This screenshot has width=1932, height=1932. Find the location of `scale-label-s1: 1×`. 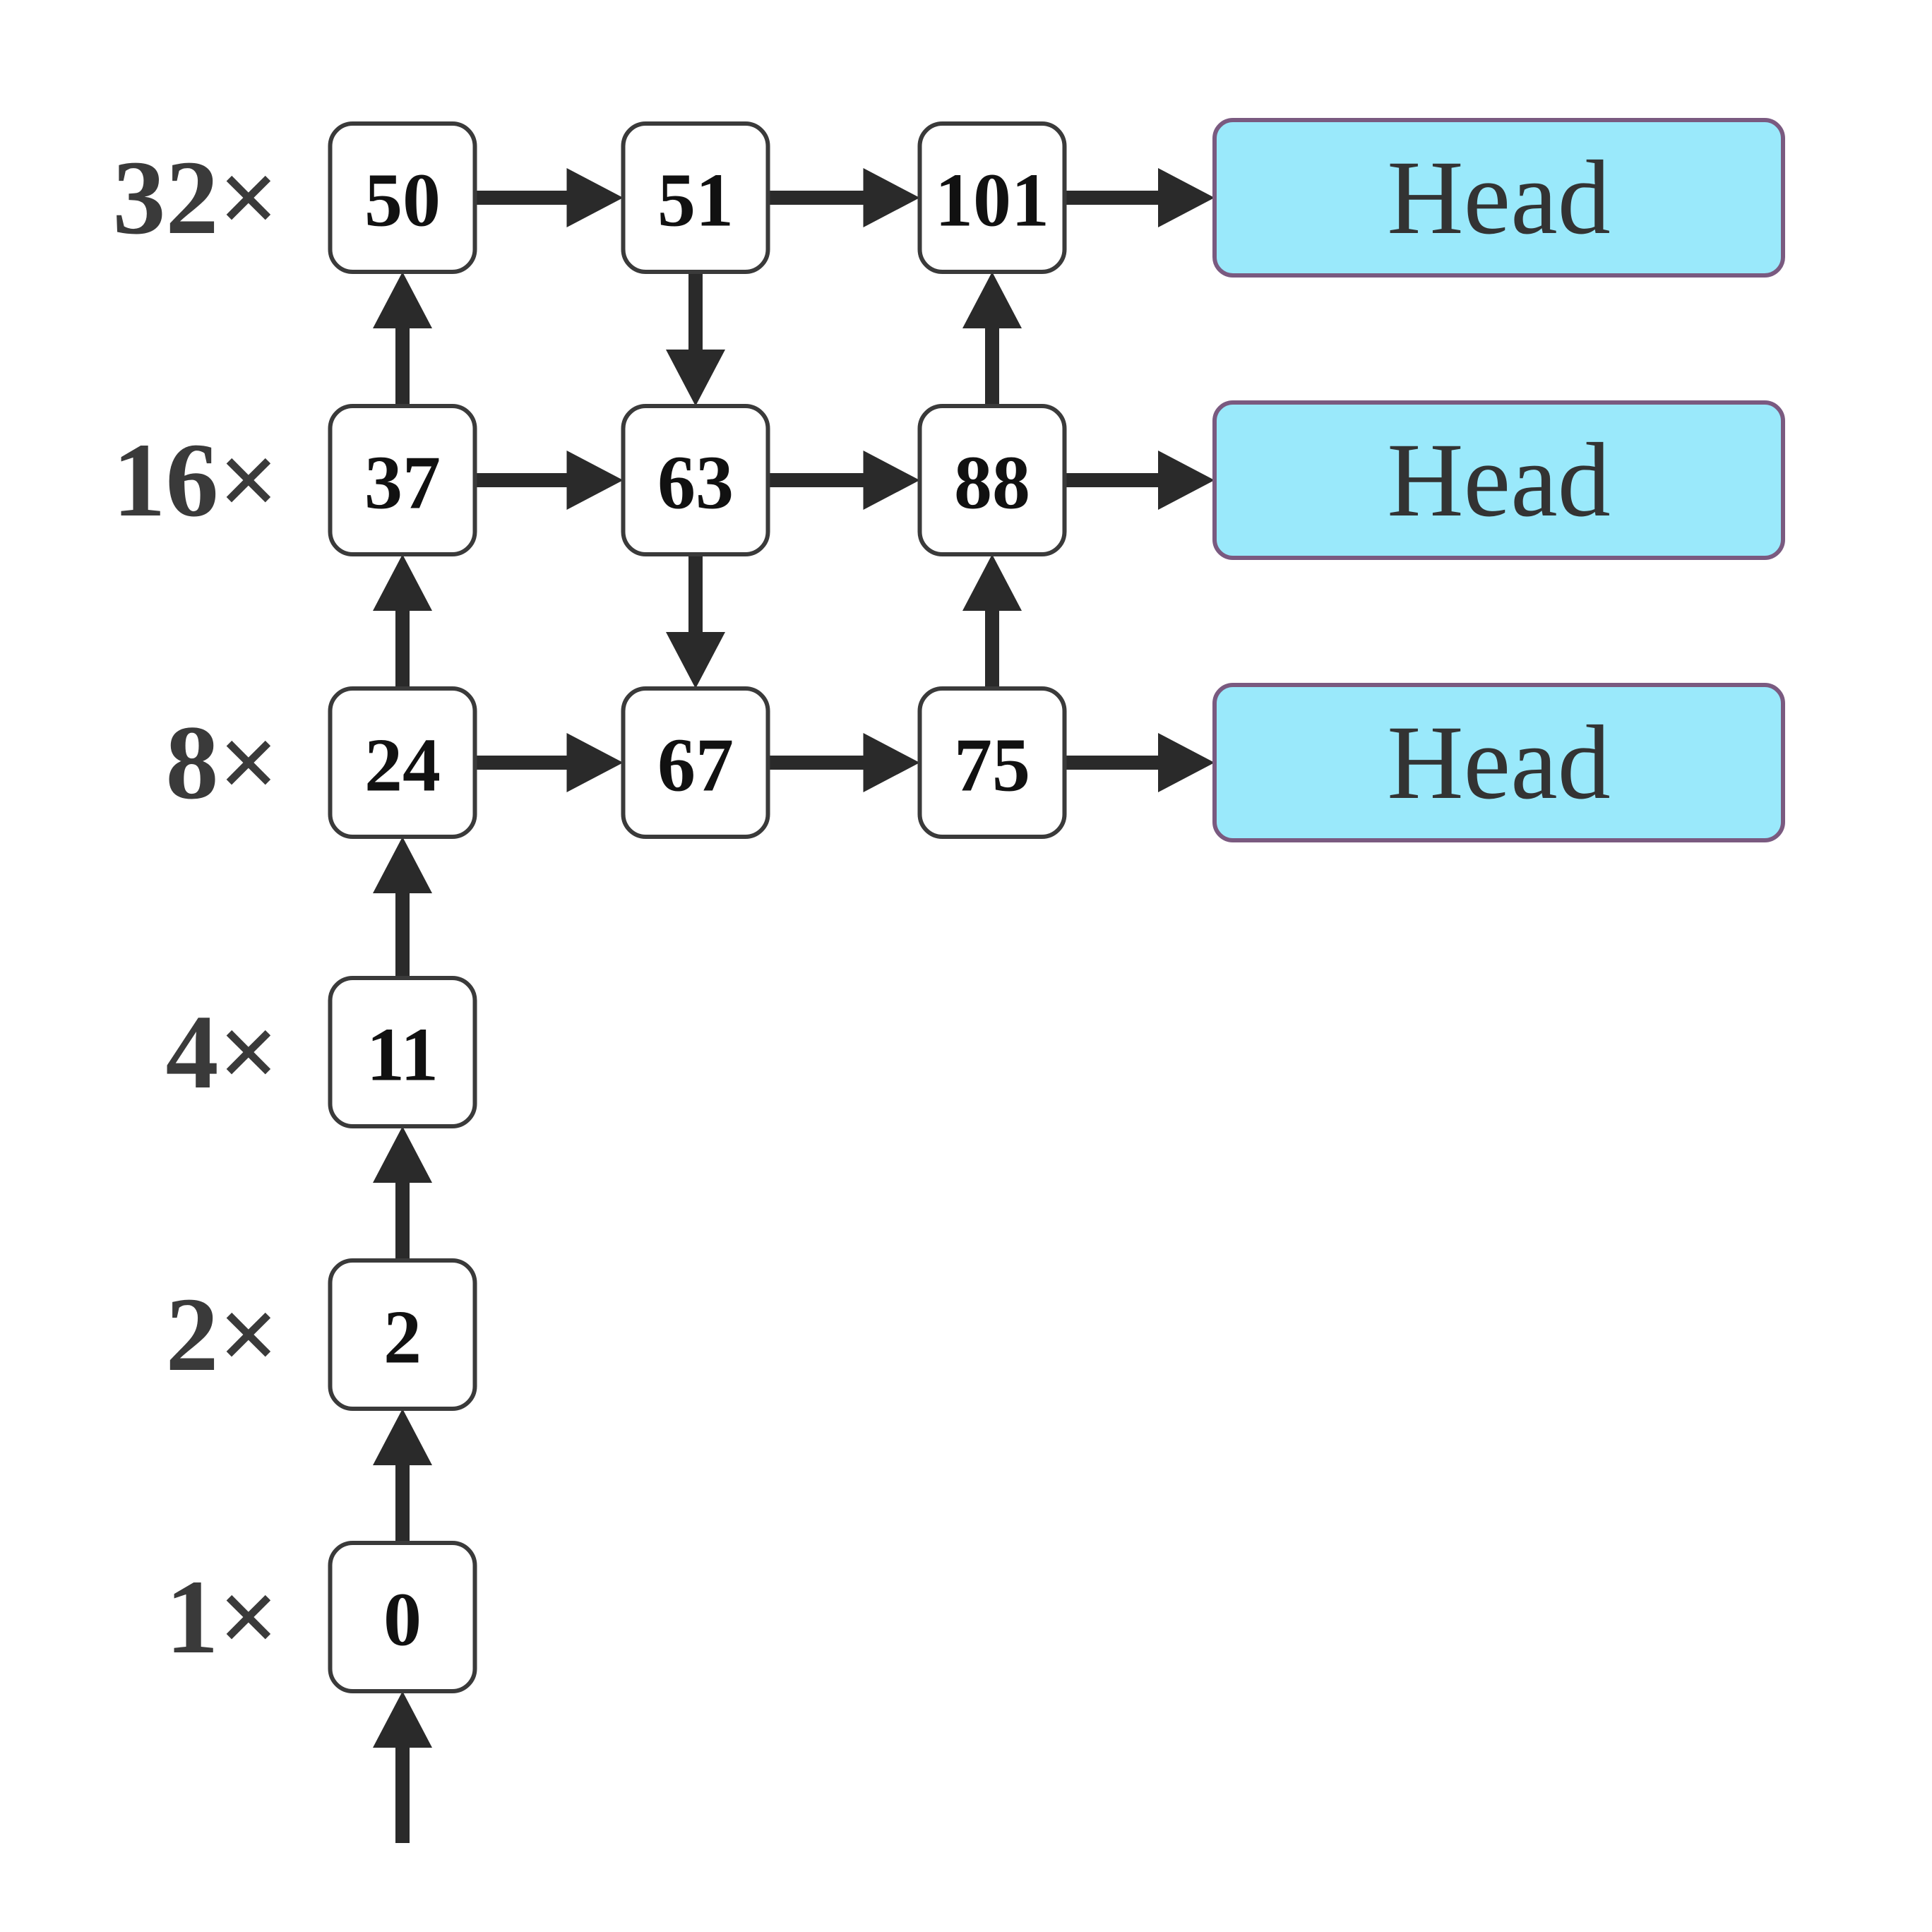

scale-label-s1: 1× is located at coordinates (222, 1617).